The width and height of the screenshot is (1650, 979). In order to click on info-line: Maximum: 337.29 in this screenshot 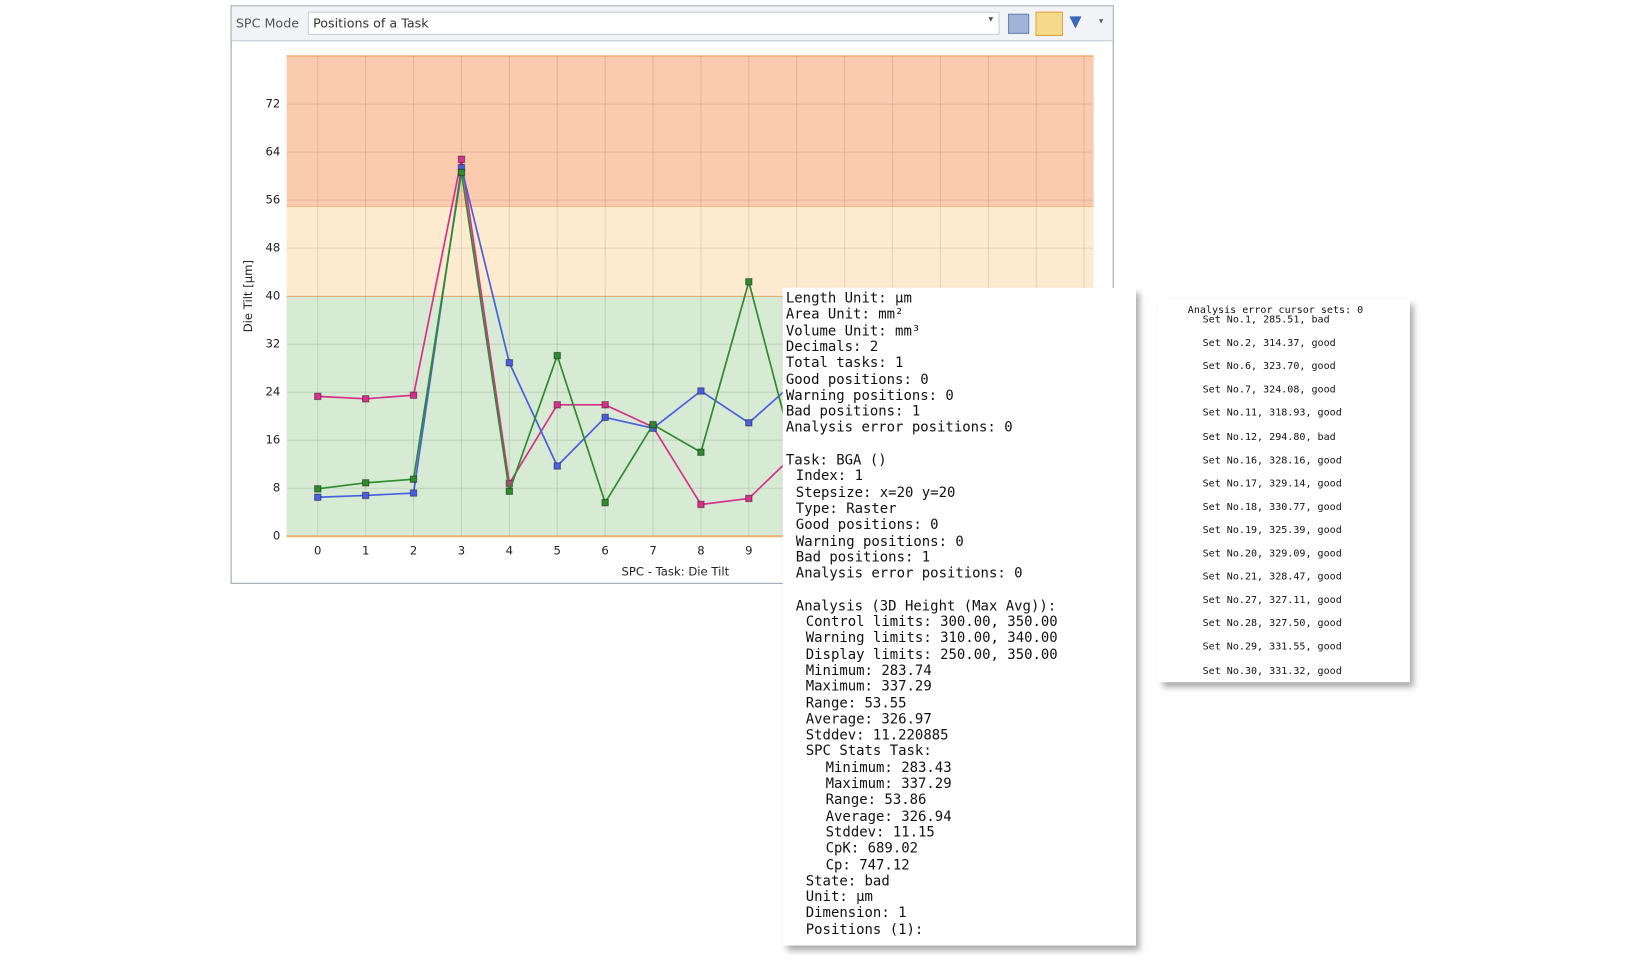, I will do `click(888, 784)`.